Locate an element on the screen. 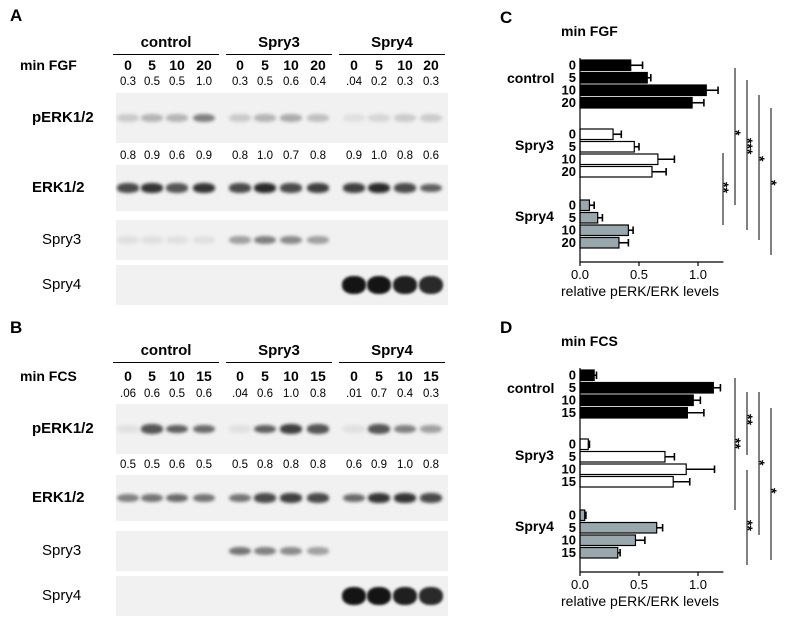 Image resolution: width=788 pixels, height=627 pixels. x-tick-label: 1.0 is located at coordinates (698, 274).